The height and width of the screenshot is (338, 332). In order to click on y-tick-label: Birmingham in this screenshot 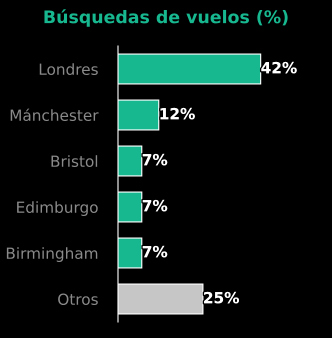, I will do `click(52, 254)`.